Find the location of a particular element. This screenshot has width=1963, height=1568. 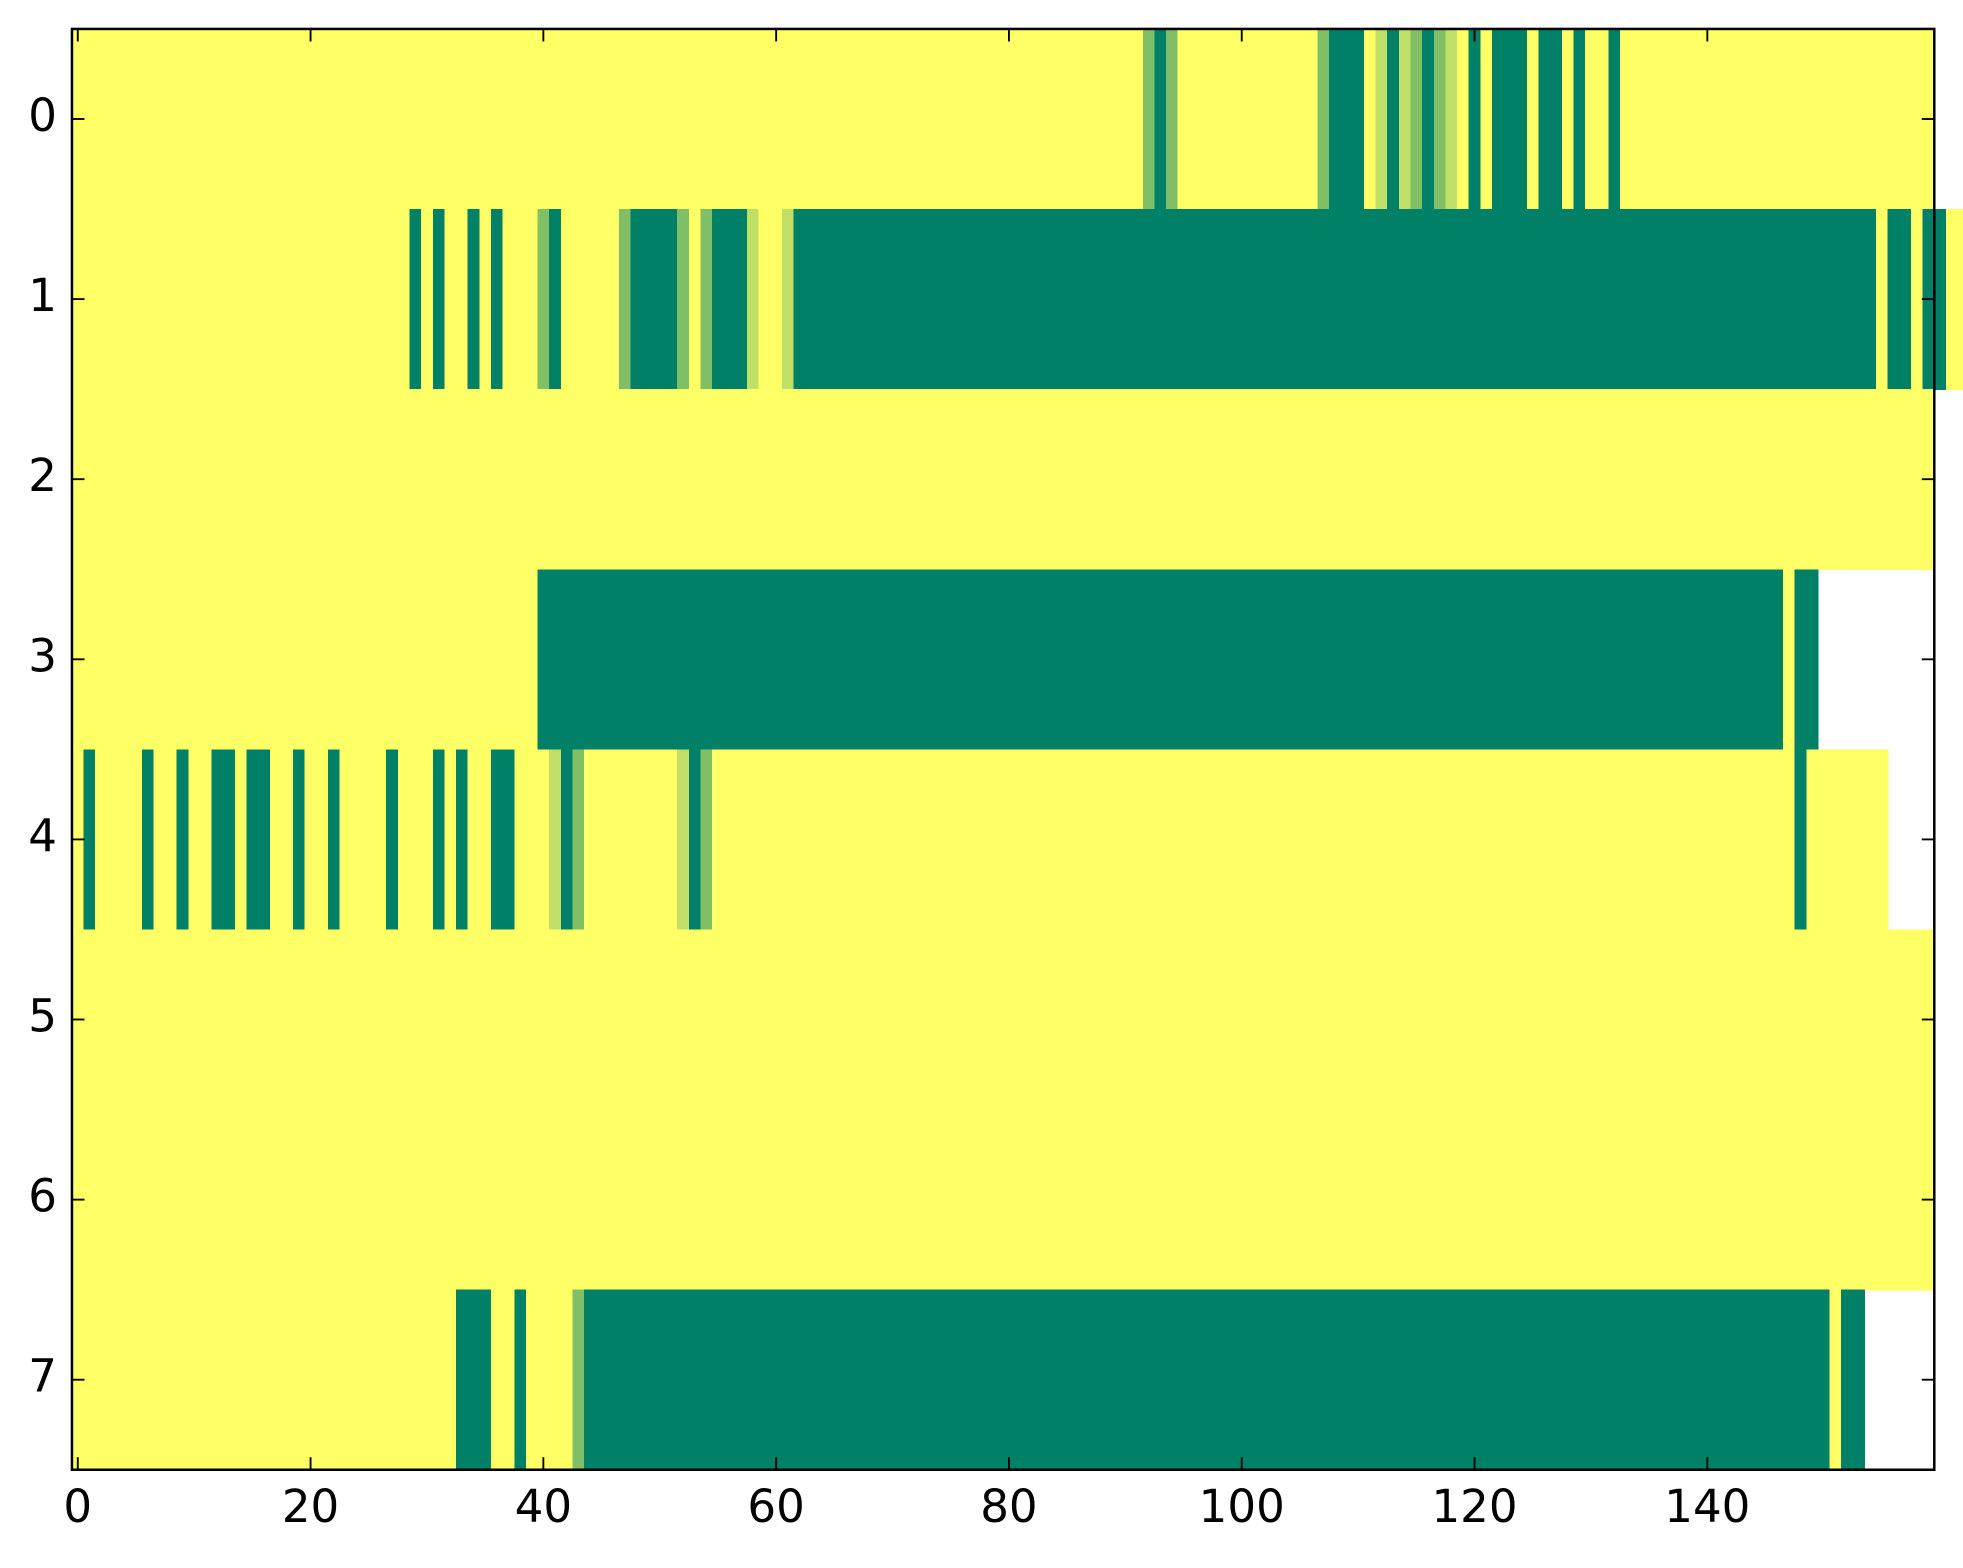

y-tick-label: 5 is located at coordinates (42, 1016).